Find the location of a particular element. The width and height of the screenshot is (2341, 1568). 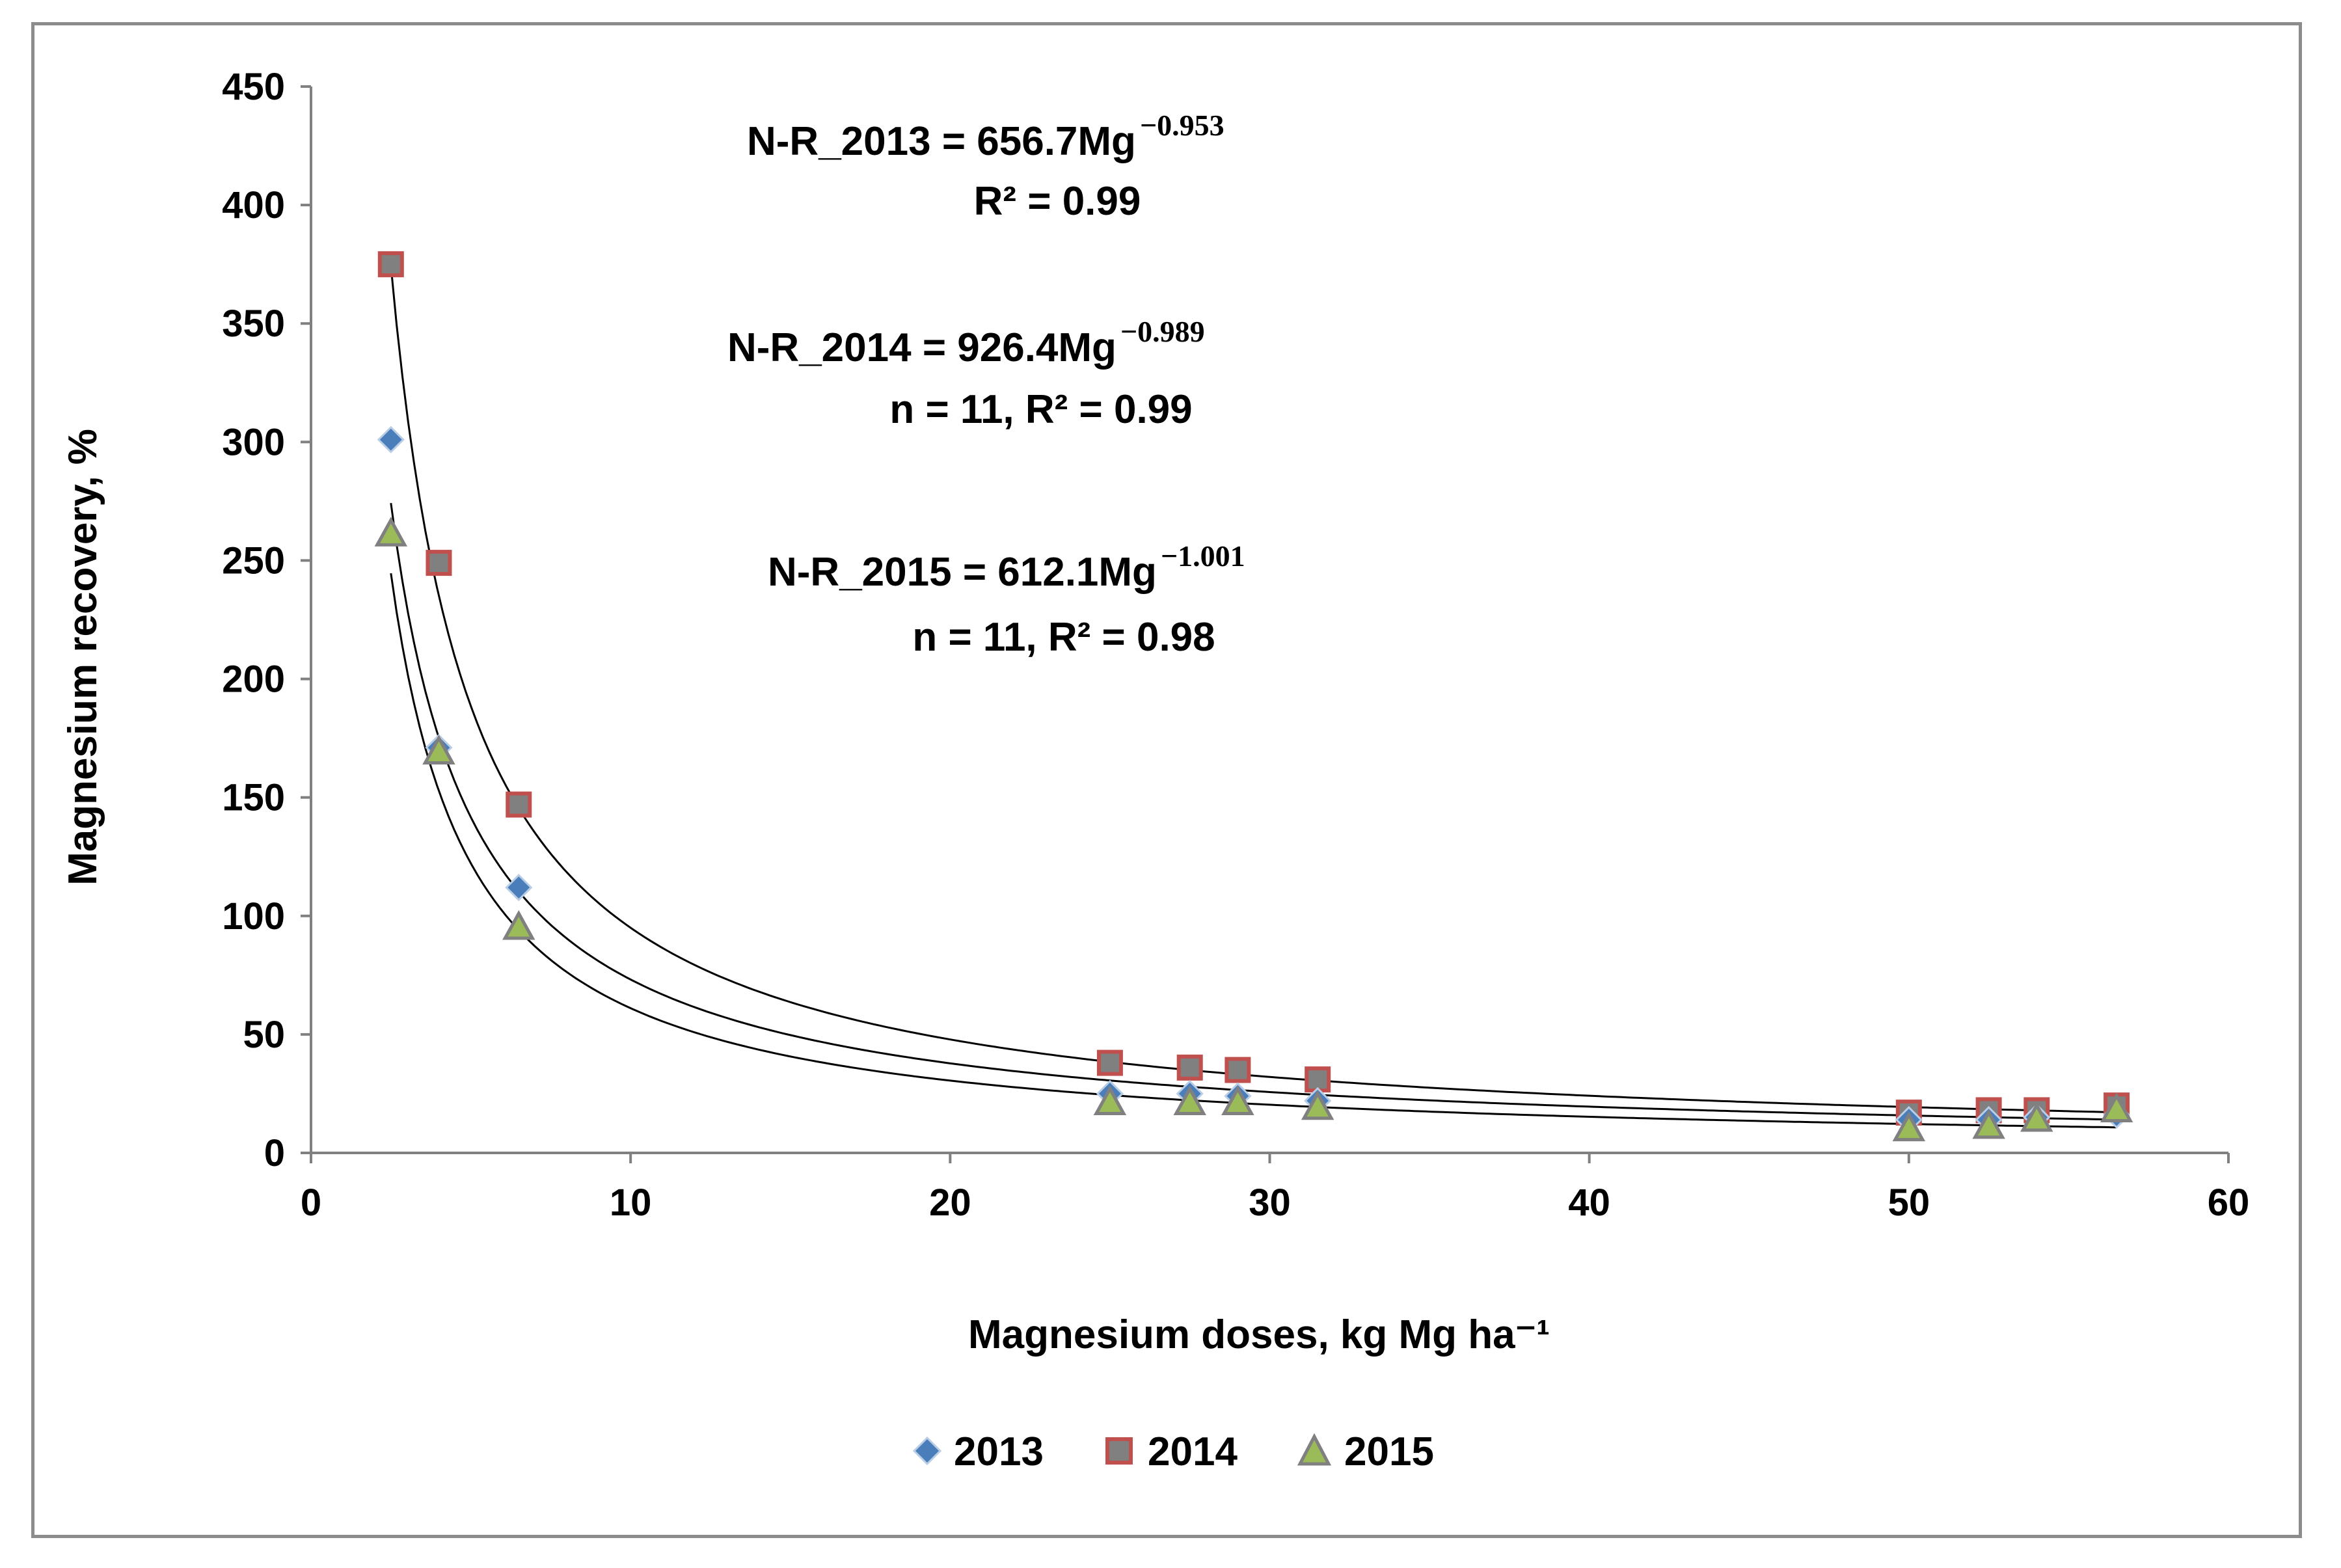

y-tick-label: 350 is located at coordinates (253, 324).